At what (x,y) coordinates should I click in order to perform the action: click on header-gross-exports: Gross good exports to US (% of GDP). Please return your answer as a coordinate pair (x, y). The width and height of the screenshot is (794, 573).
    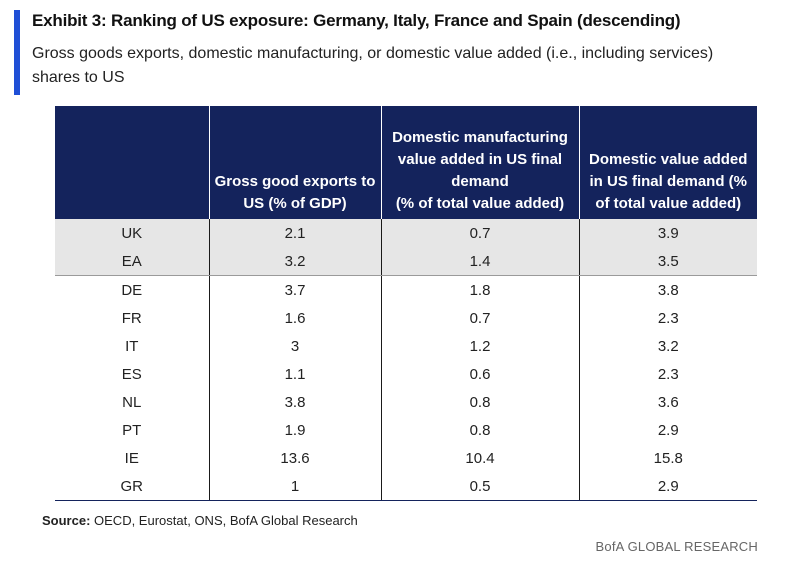
    Looking at the image, I should click on (294, 162).